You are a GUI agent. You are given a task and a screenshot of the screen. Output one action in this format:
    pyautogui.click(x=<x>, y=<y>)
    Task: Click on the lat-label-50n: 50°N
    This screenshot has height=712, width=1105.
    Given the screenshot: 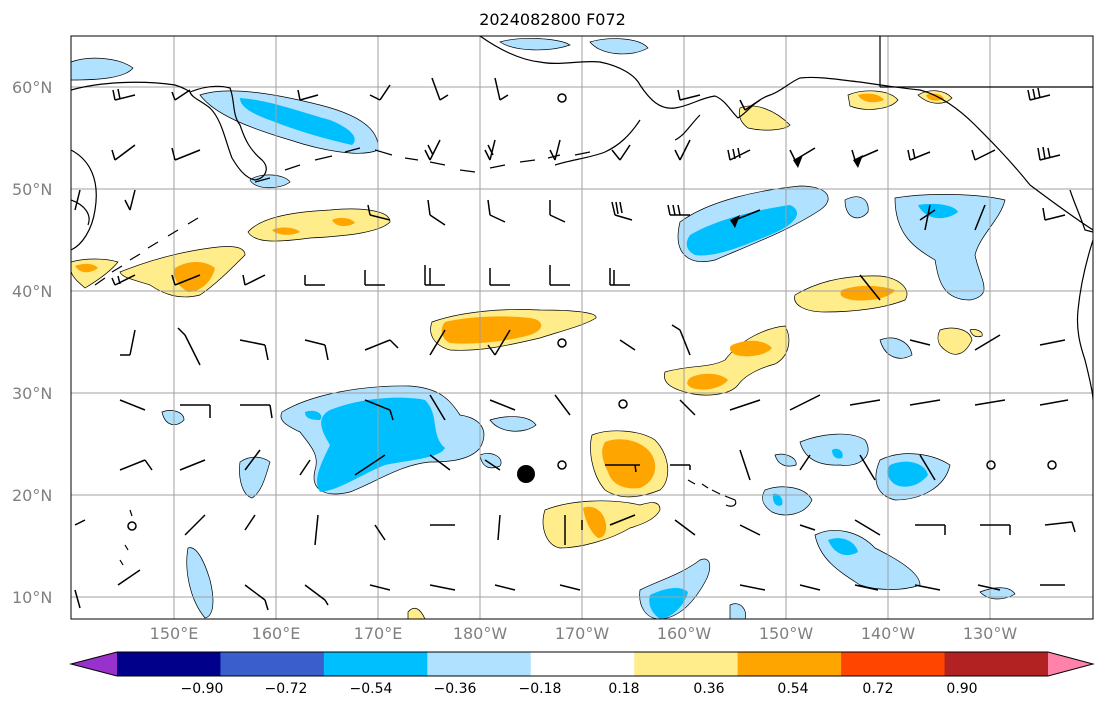 What is the action you would take?
    pyautogui.click(x=32, y=189)
    